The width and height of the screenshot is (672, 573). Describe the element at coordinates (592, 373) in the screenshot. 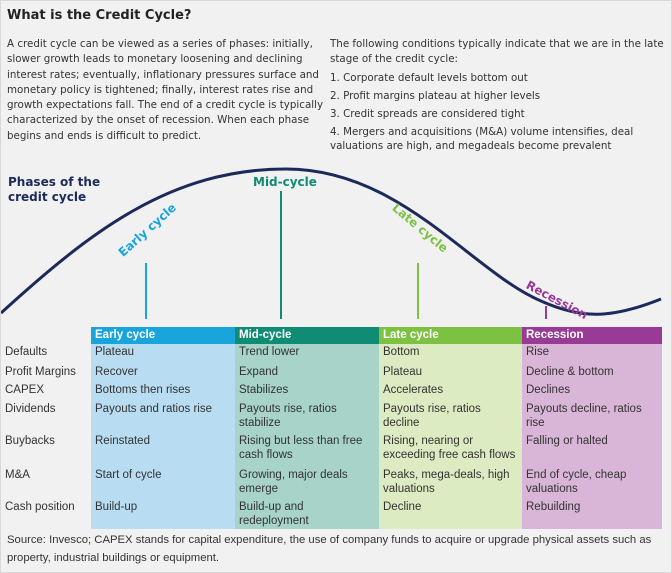

I see `table-cell: Decline & bottom` at that location.